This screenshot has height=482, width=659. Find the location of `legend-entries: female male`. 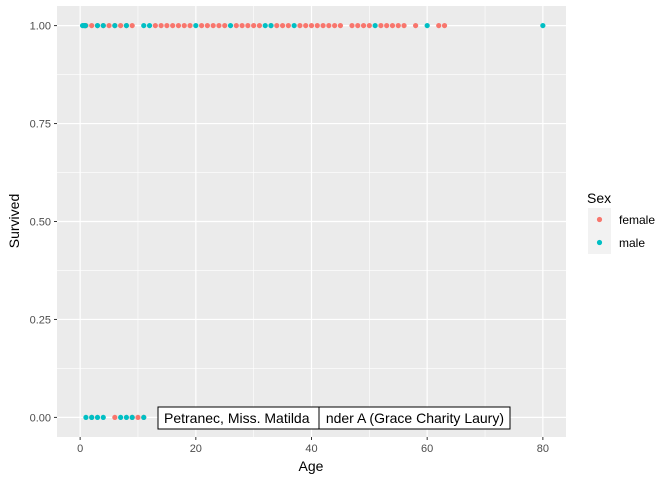

legend-entries: female male is located at coordinates (621, 231).